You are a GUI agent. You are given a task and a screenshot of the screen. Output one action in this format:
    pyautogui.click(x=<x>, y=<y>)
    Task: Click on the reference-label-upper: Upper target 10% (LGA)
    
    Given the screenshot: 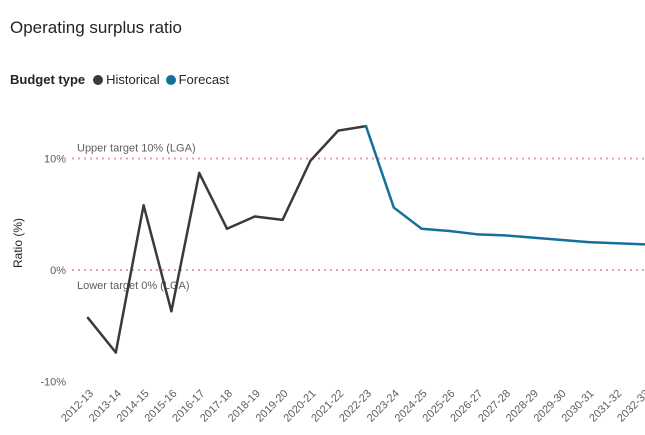 What is the action you would take?
    pyautogui.click(x=136, y=149)
    